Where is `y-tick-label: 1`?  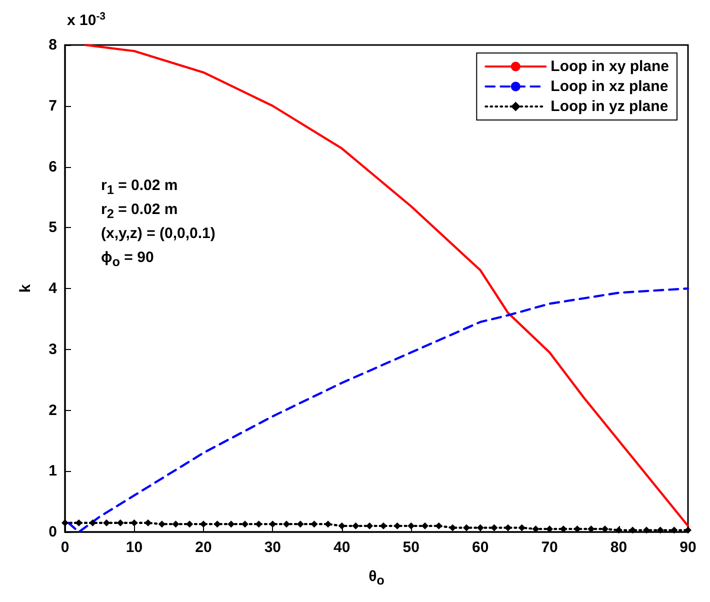
y-tick-label: 1 is located at coordinates (52, 471).